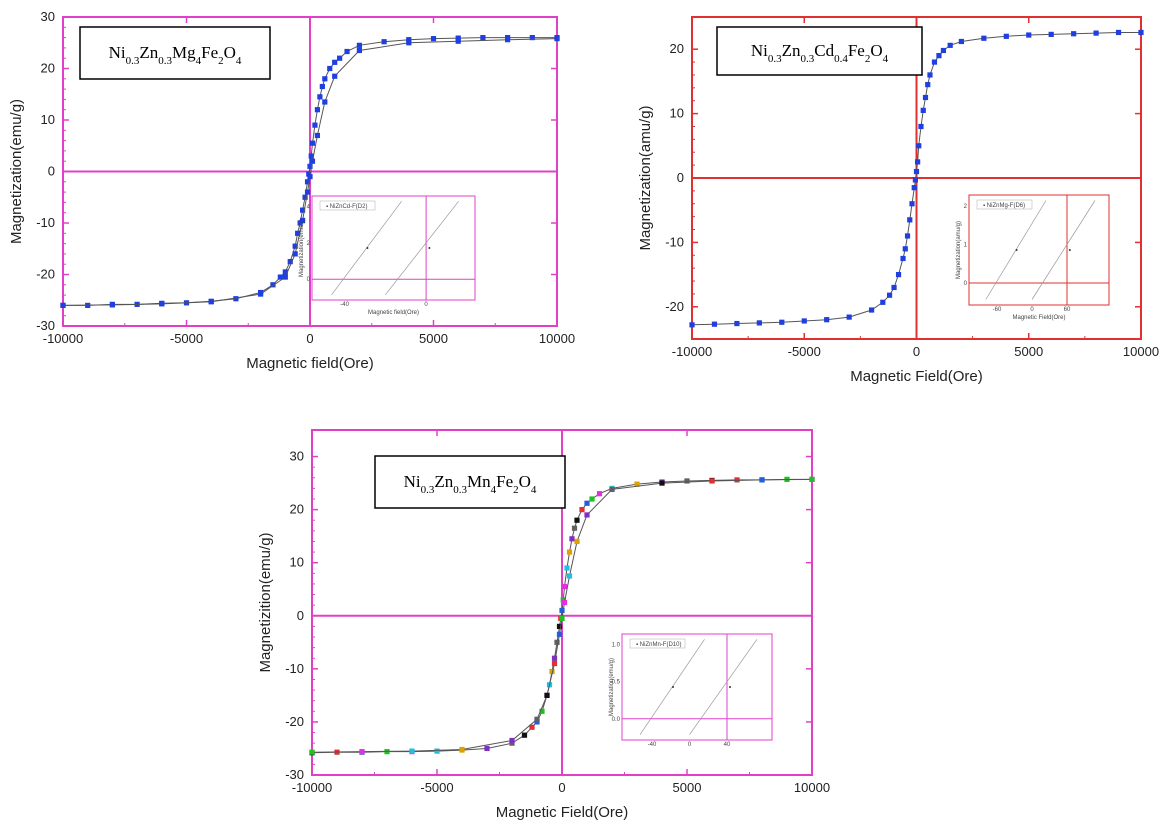  I want to click on x-tick-label: -5000, so click(186, 338).